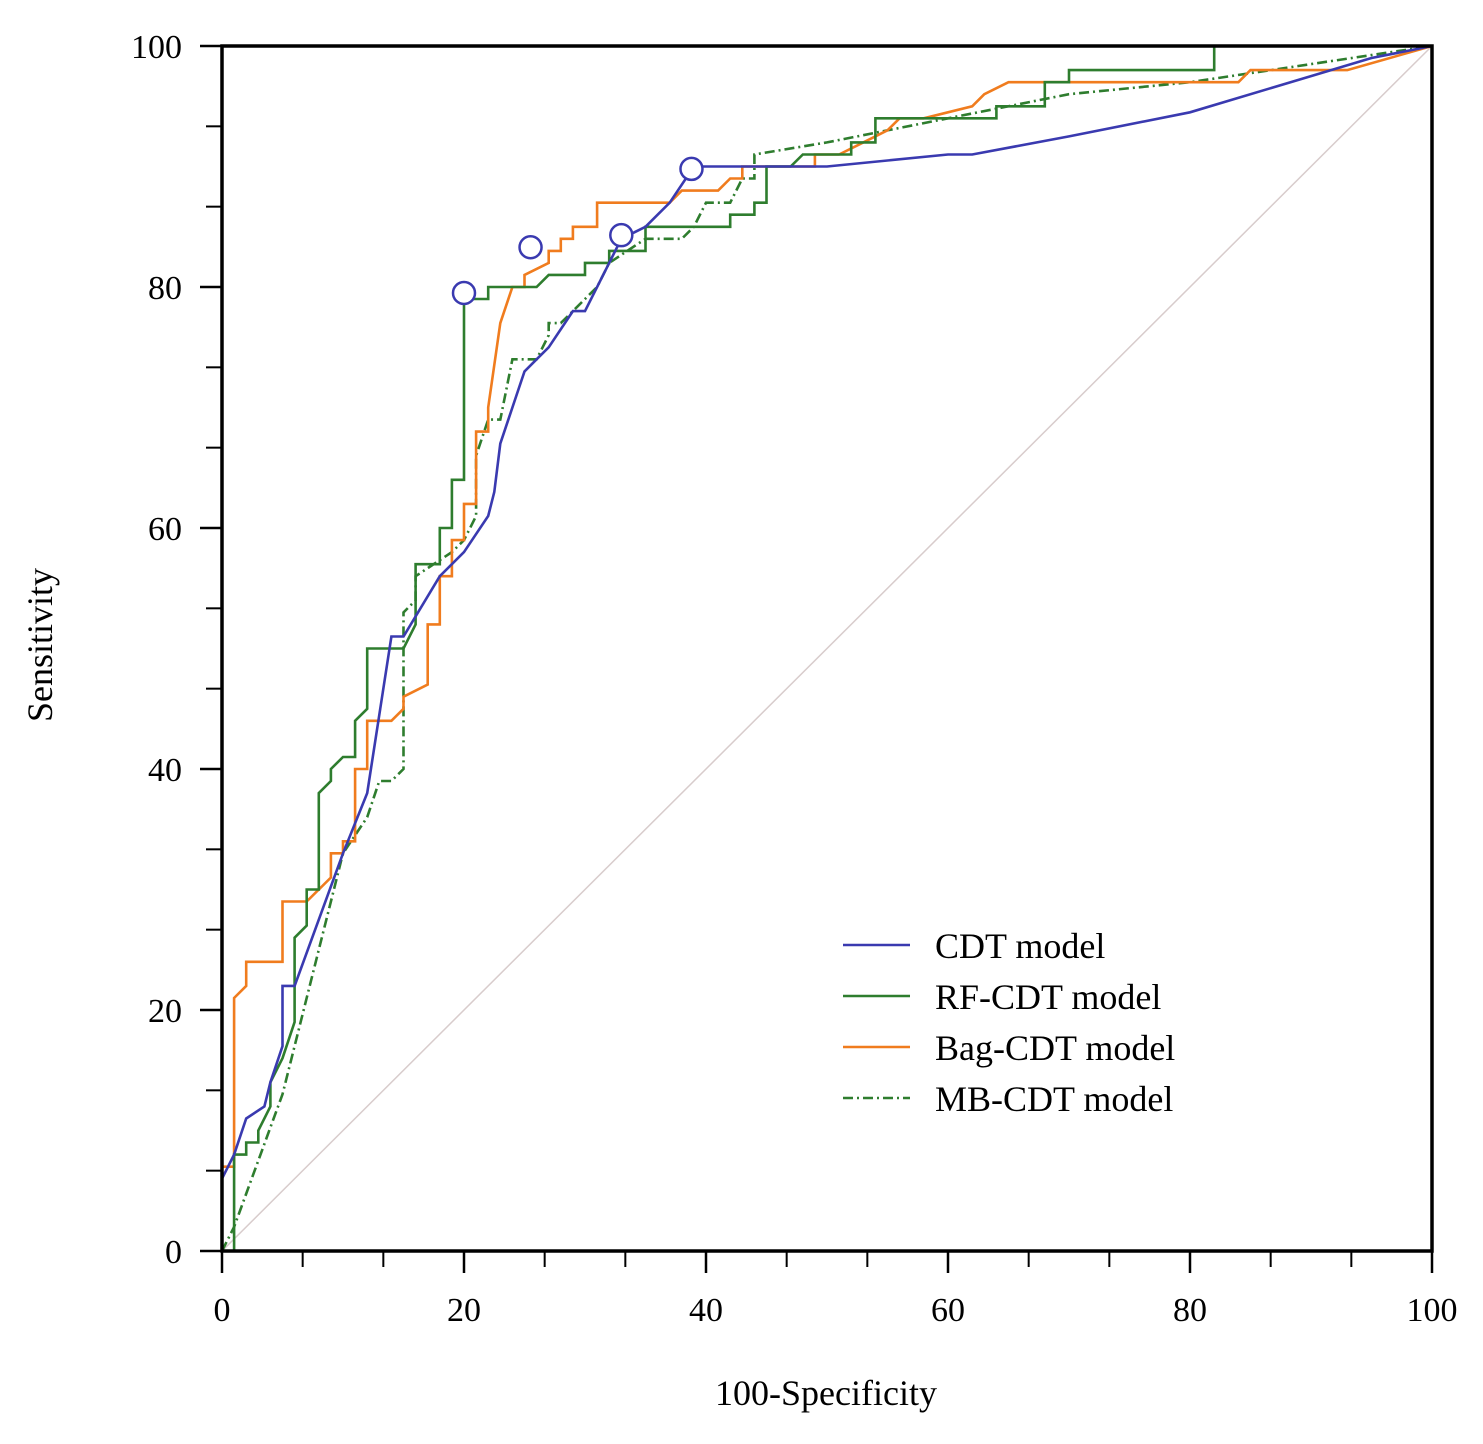 This screenshot has width=1483, height=1444. What do you see at coordinates (706, 1310) in the screenshot?
I see `x-tick-label: 40` at bounding box center [706, 1310].